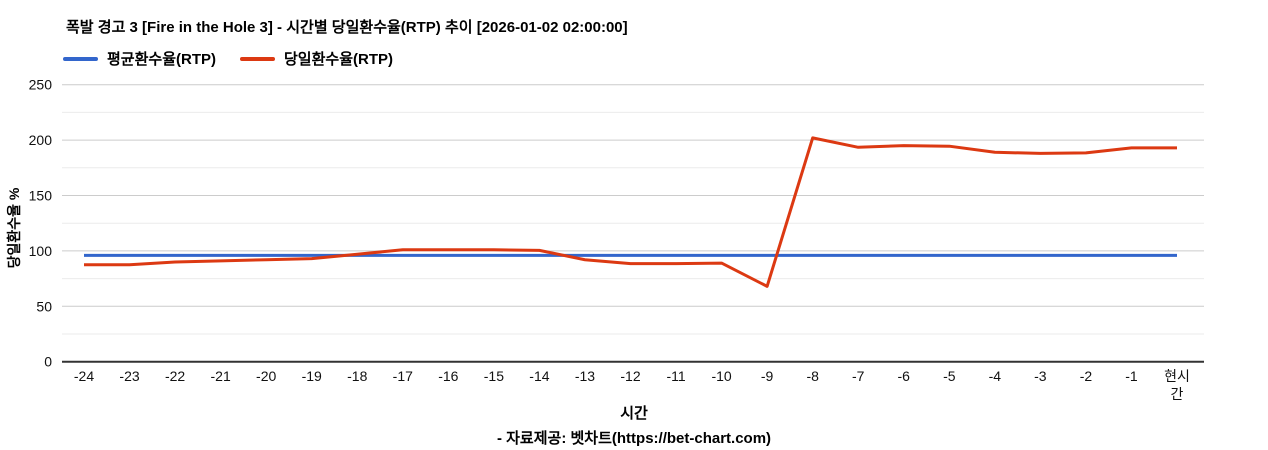 The image size is (1268, 450). What do you see at coordinates (494, 376) in the screenshot?
I see `x-tick-label: -15` at bounding box center [494, 376].